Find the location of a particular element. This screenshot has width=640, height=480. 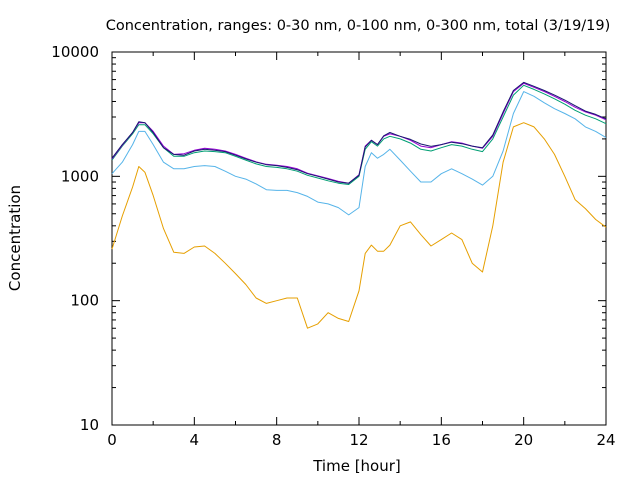

y-tick-label: 10 is located at coordinates (89, 425).